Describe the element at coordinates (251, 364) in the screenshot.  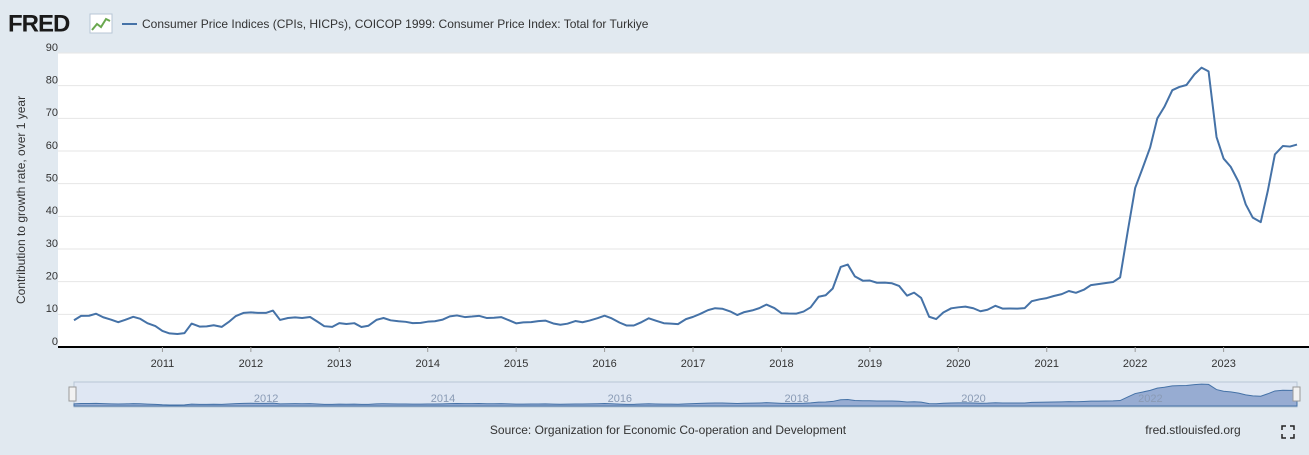
I see `x-tick-label: 2012` at that location.